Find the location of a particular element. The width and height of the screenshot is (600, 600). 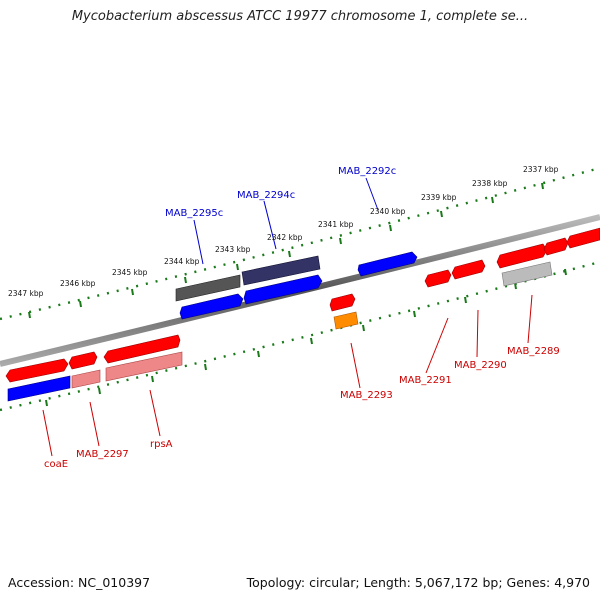

gene-label-MAB_2297: MAB_2297 is located at coordinates (102, 454).